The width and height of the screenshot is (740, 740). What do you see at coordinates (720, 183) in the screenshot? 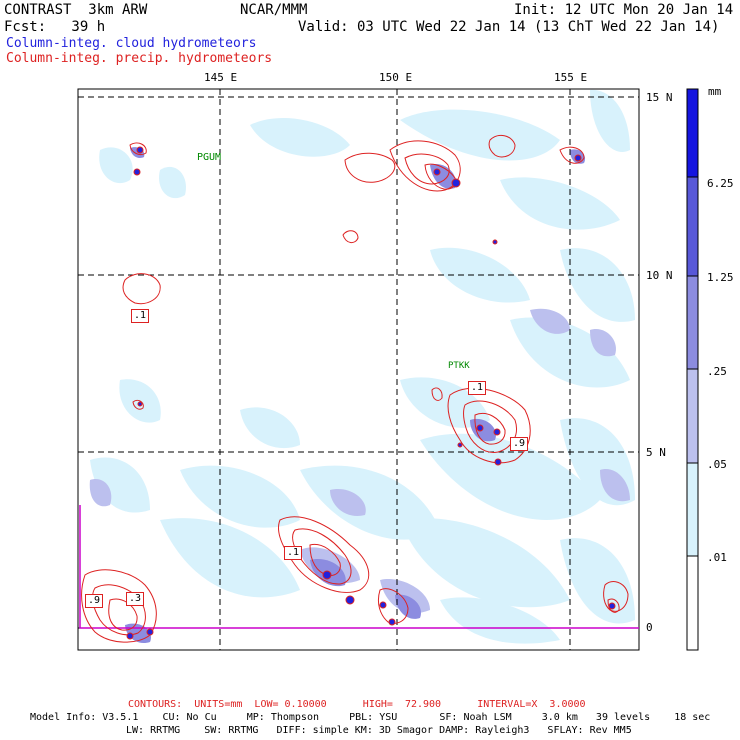
I see `colorbar-level-6-25: 6.25` at bounding box center [720, 183].